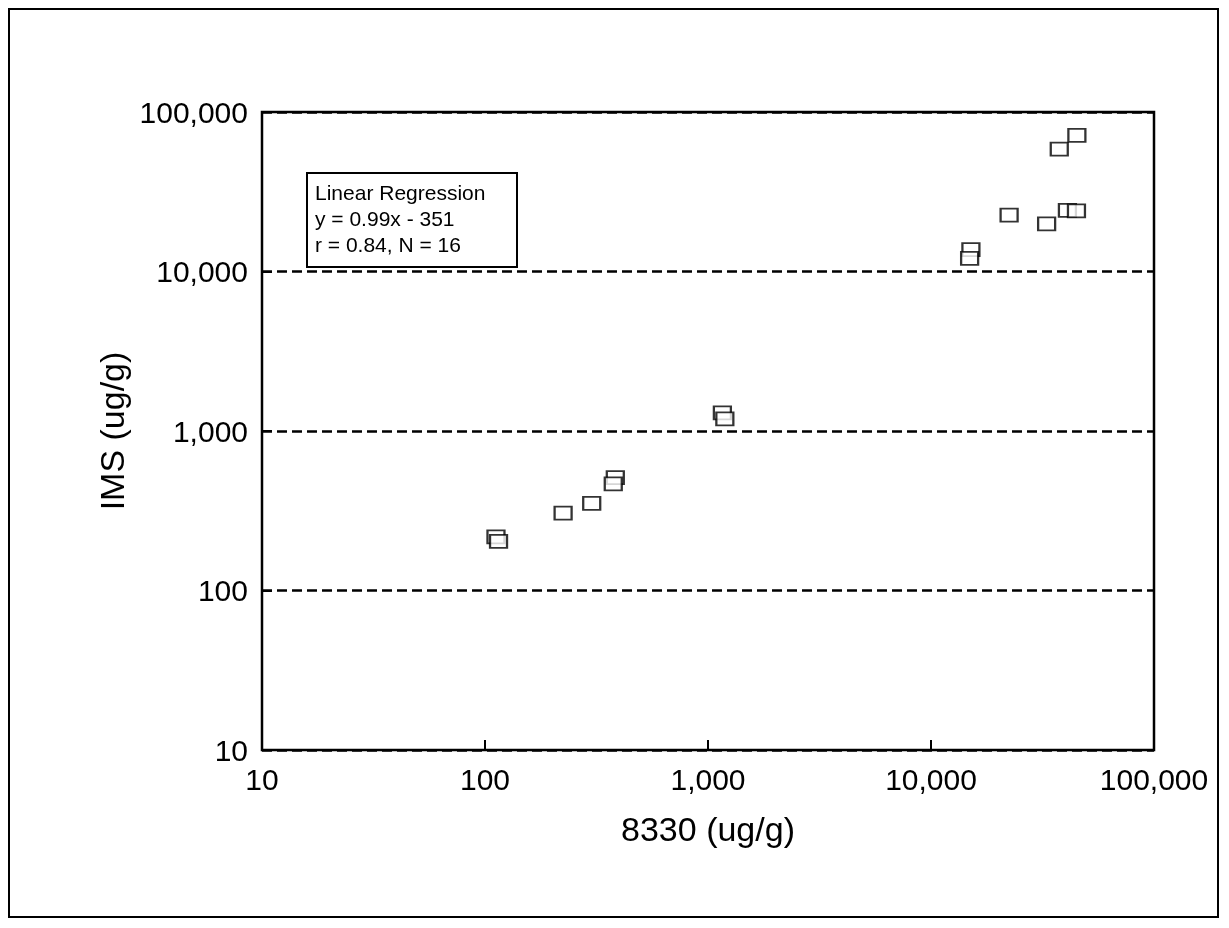 This screenshot has width=1229, height=928. Describe the element at coordinates (708, 829) in the screenshot. I see `x-axis-title: 8330 (ug/g)` at that location.